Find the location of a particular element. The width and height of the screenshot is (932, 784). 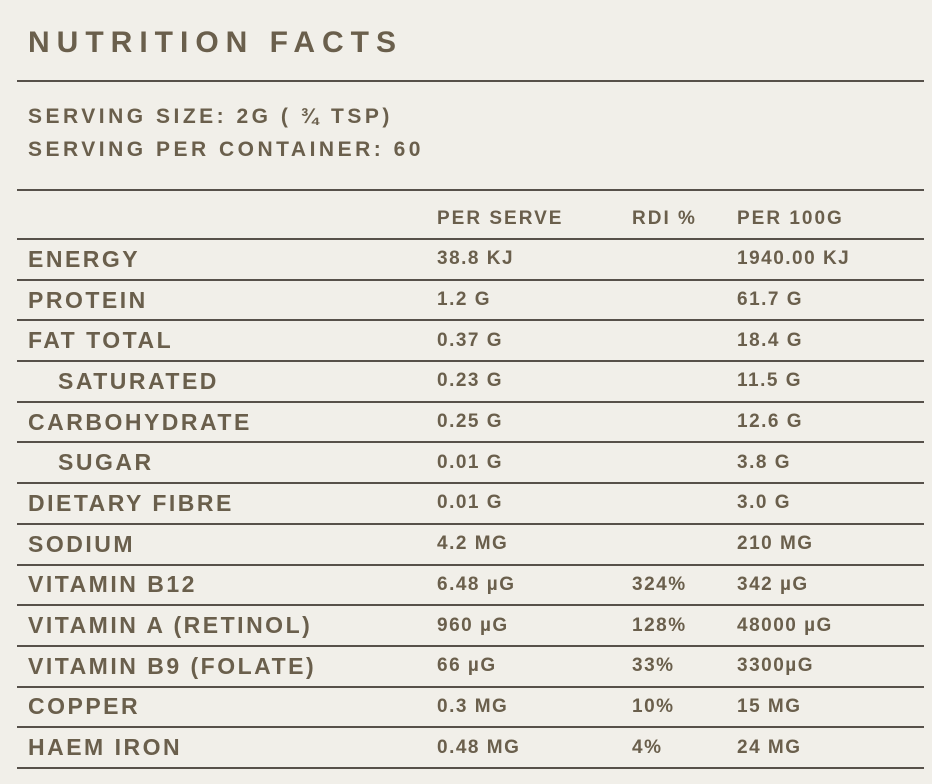

page-title: NUTRITION FACTS is located at coordinates (215, 42).